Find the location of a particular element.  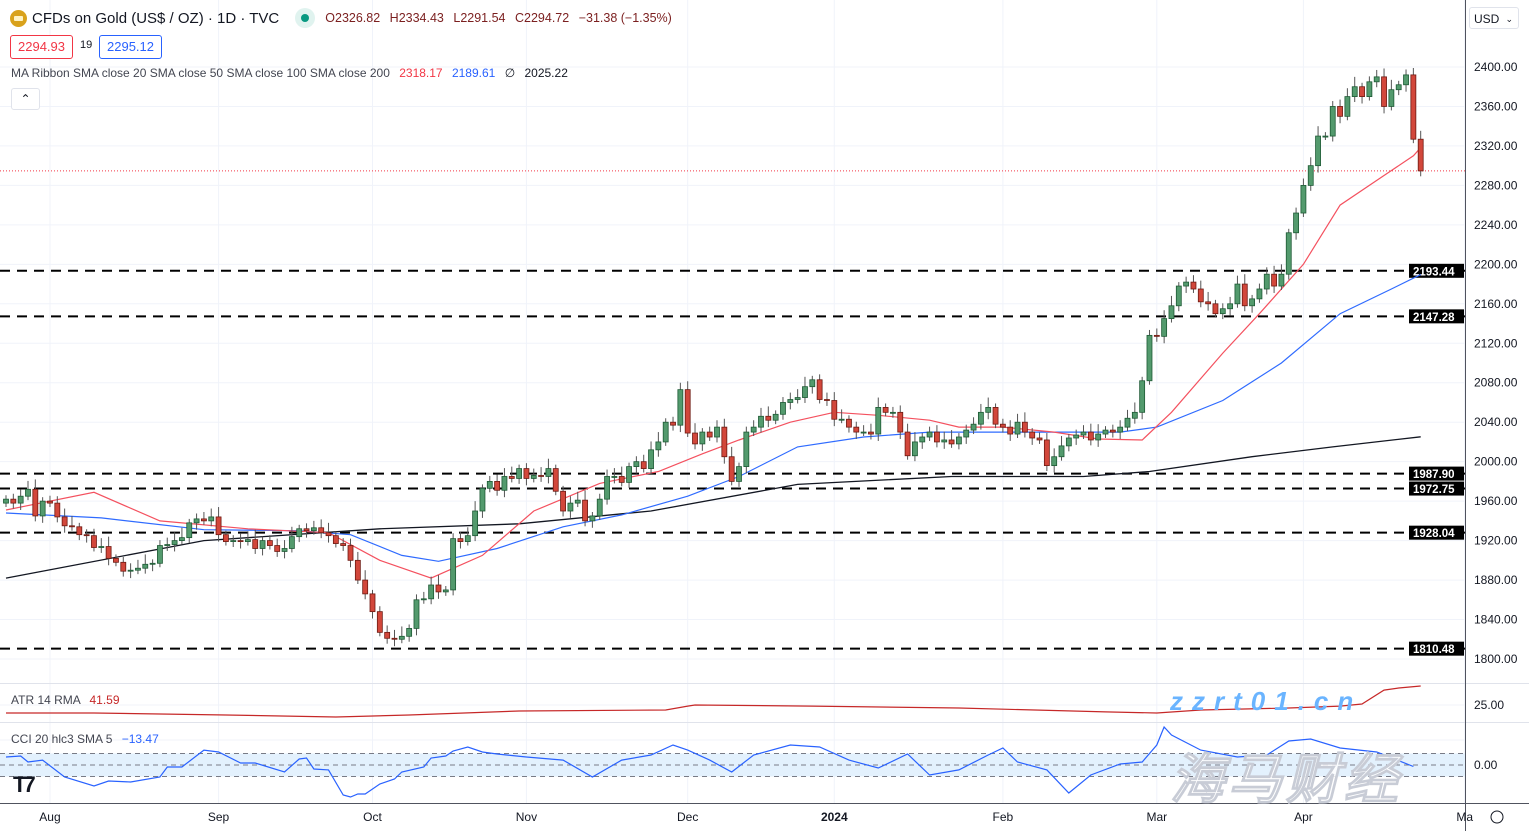

time-tick-label: Apr is located at coordinates (1303, 817).